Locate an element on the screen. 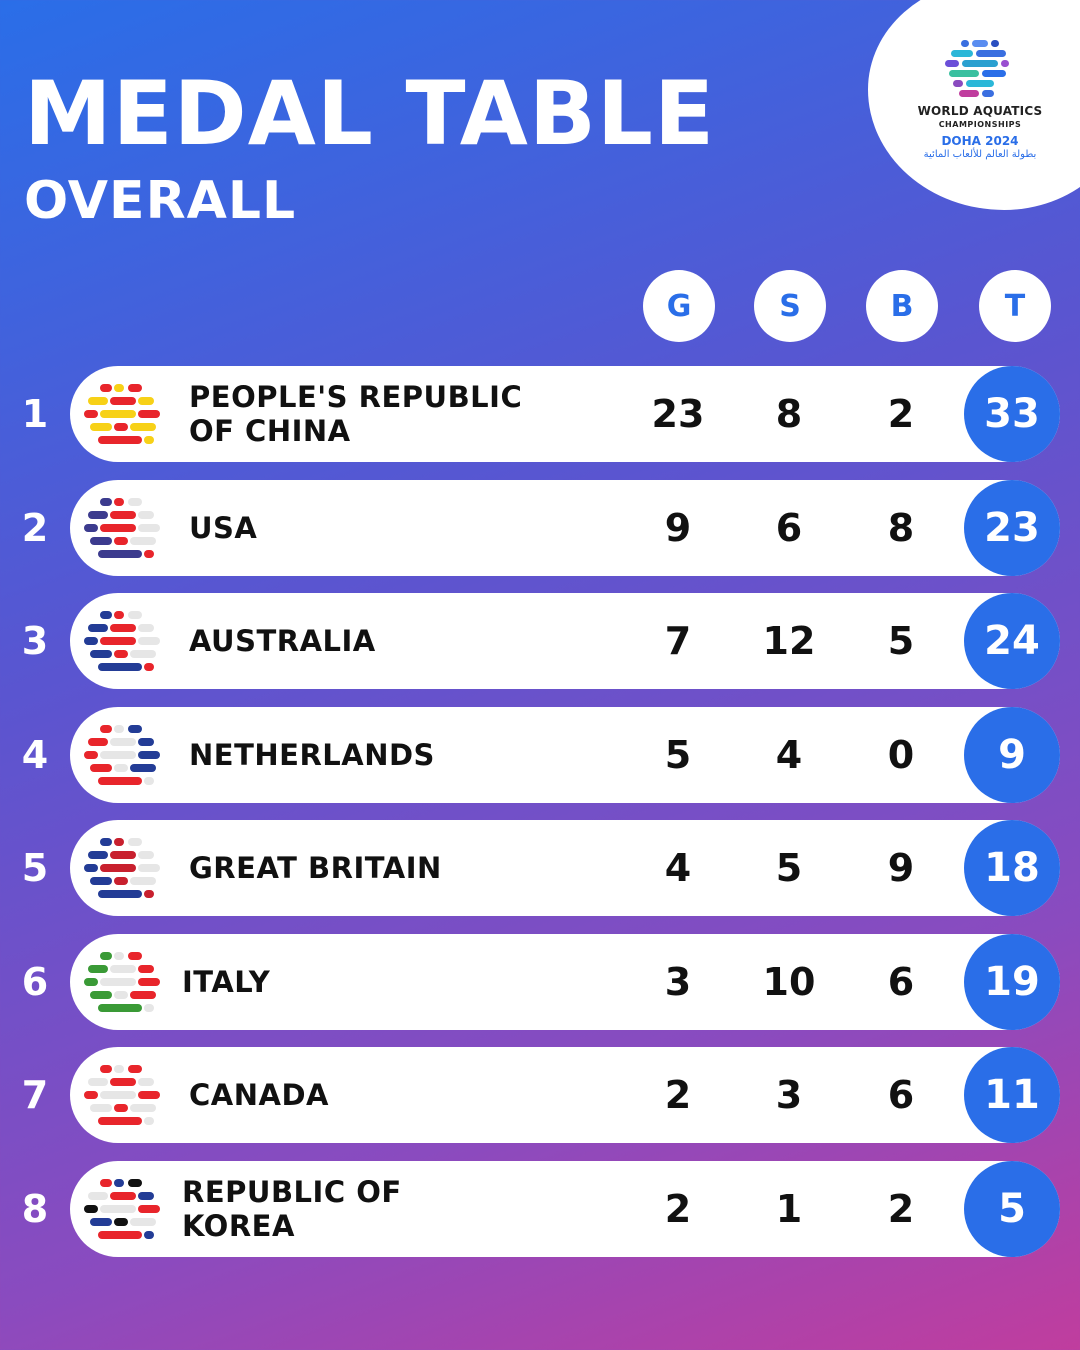 The image size is (1080, 1350). country-name-line-2: KOREA is located at coordinates (238, 1226).